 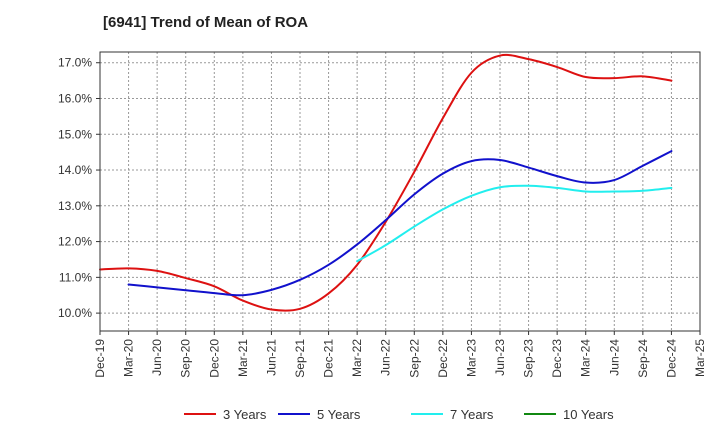 I want to click on x-tick-label: Dec-20, so click(x=214, y=358).